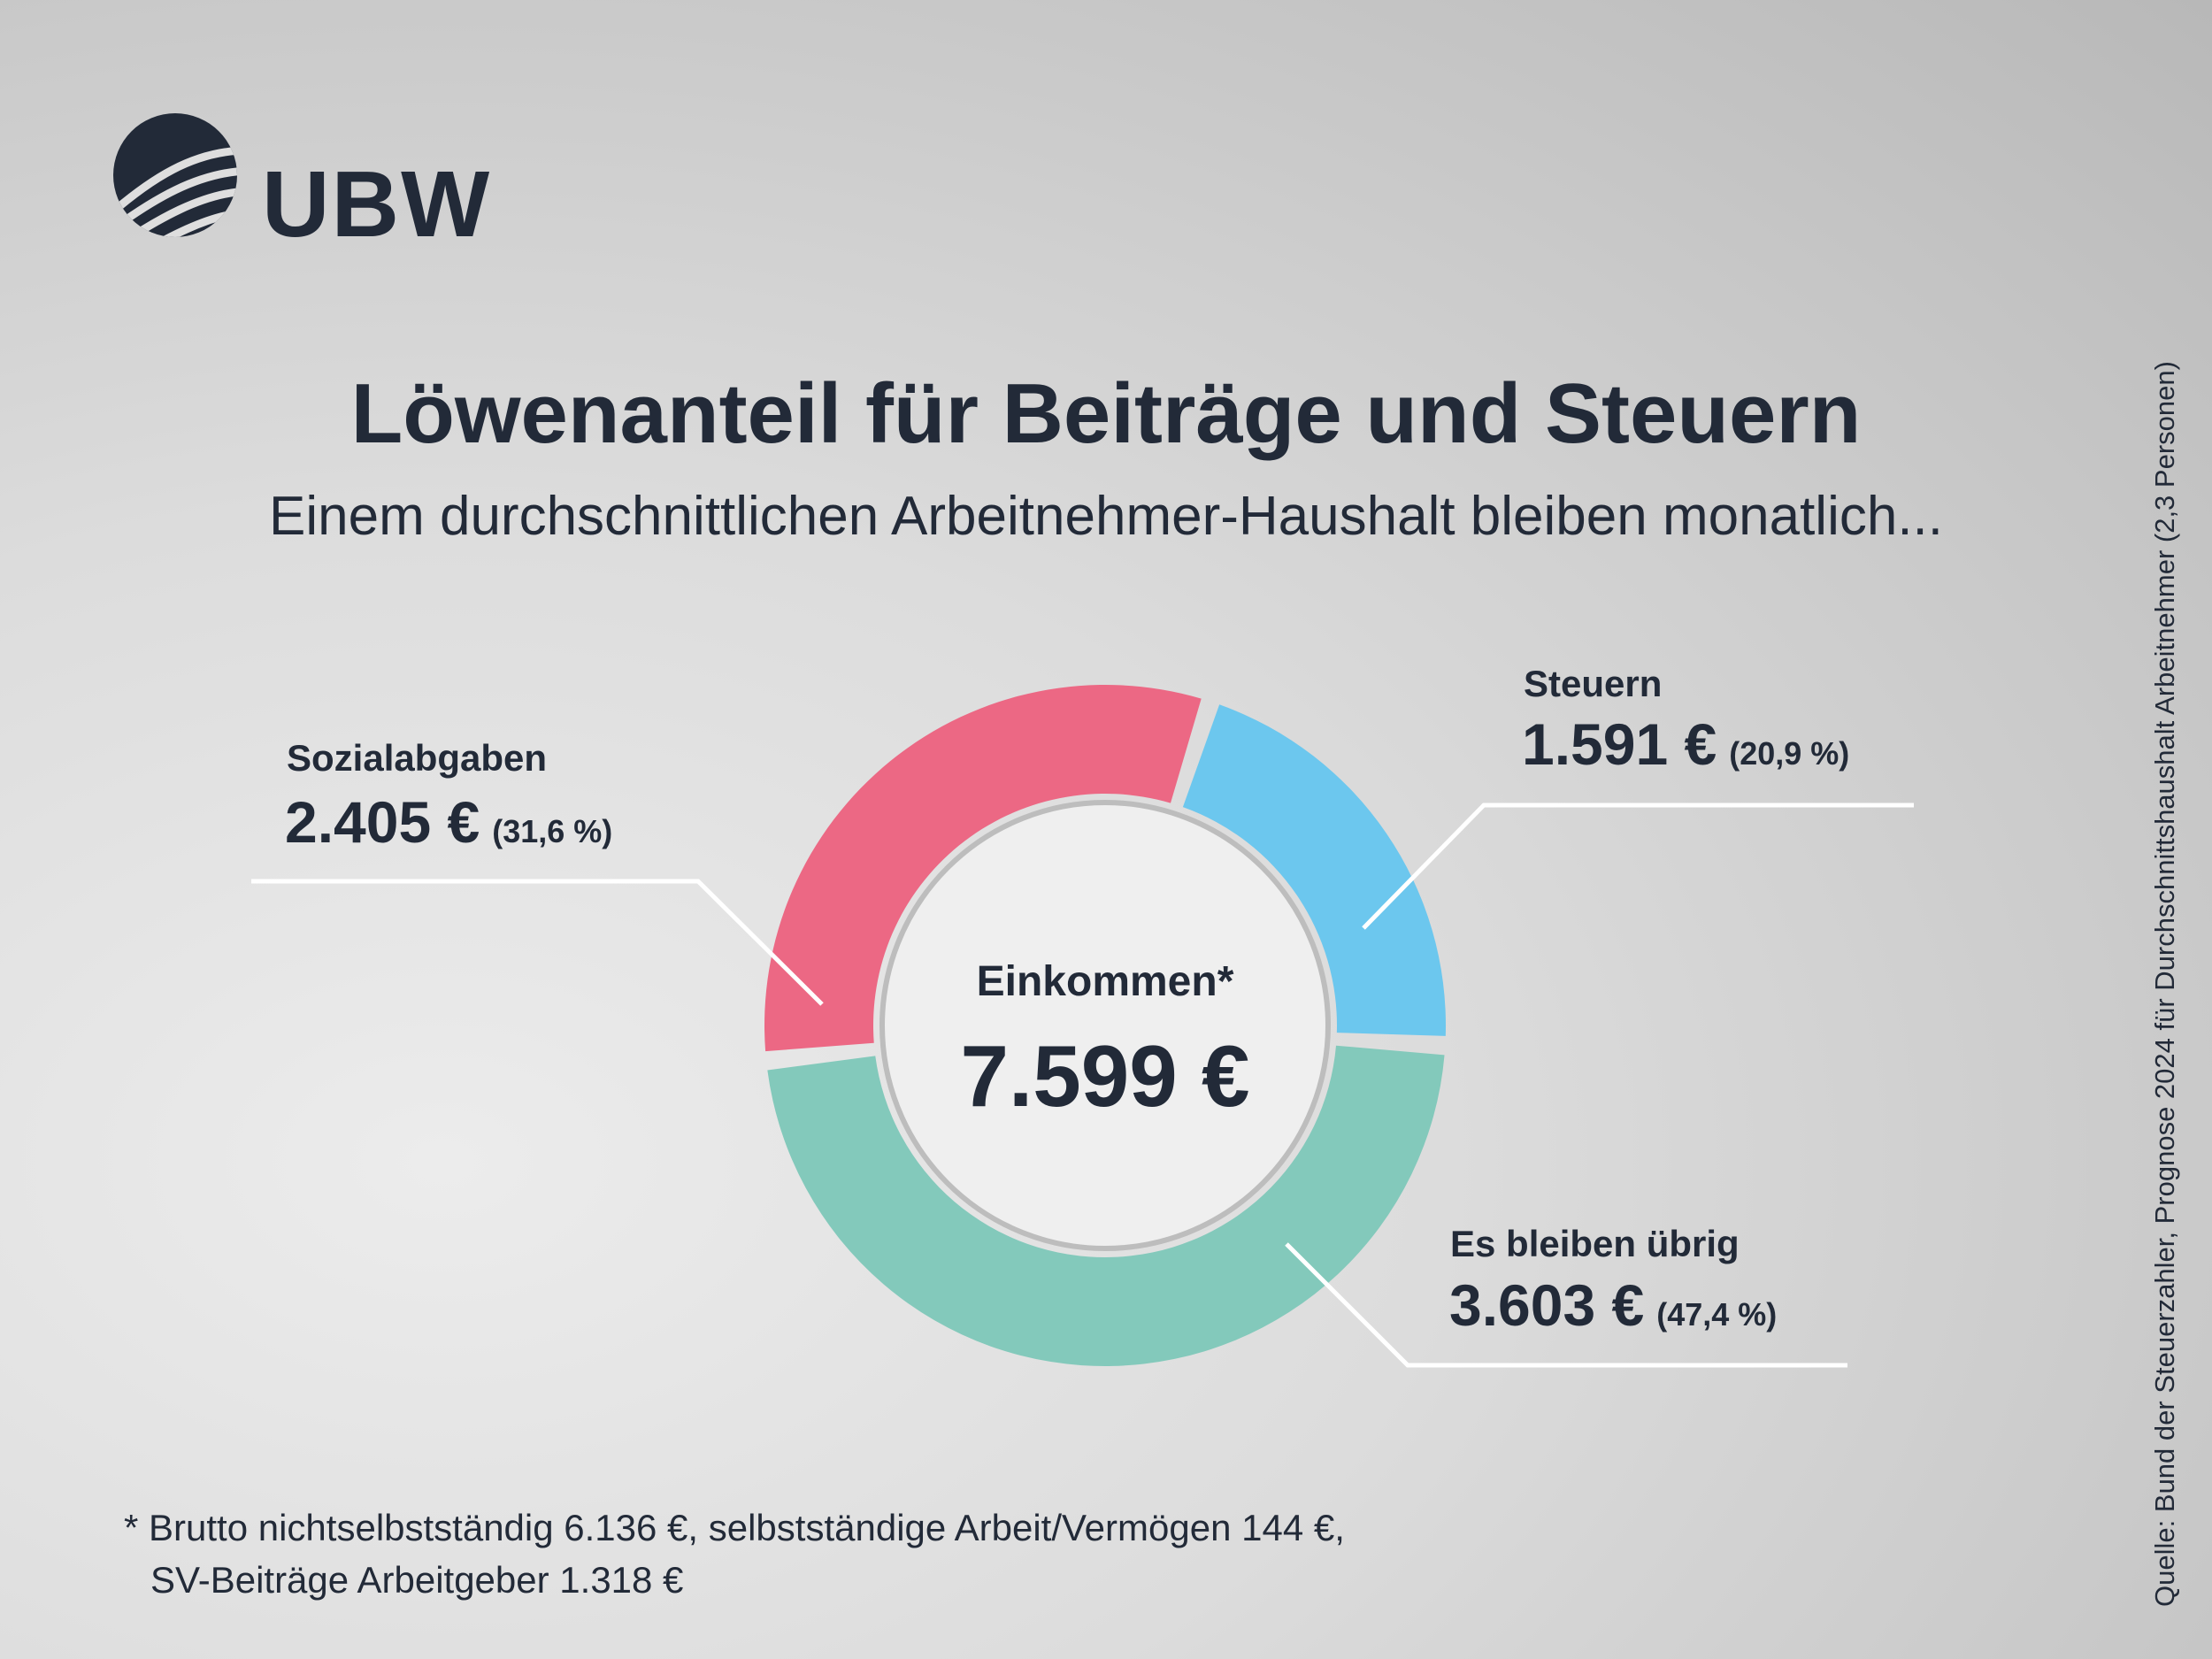 This screenshot has height=1659, width=2212. I want to click on center-value: 7.599 €, so click(1105, 1076).